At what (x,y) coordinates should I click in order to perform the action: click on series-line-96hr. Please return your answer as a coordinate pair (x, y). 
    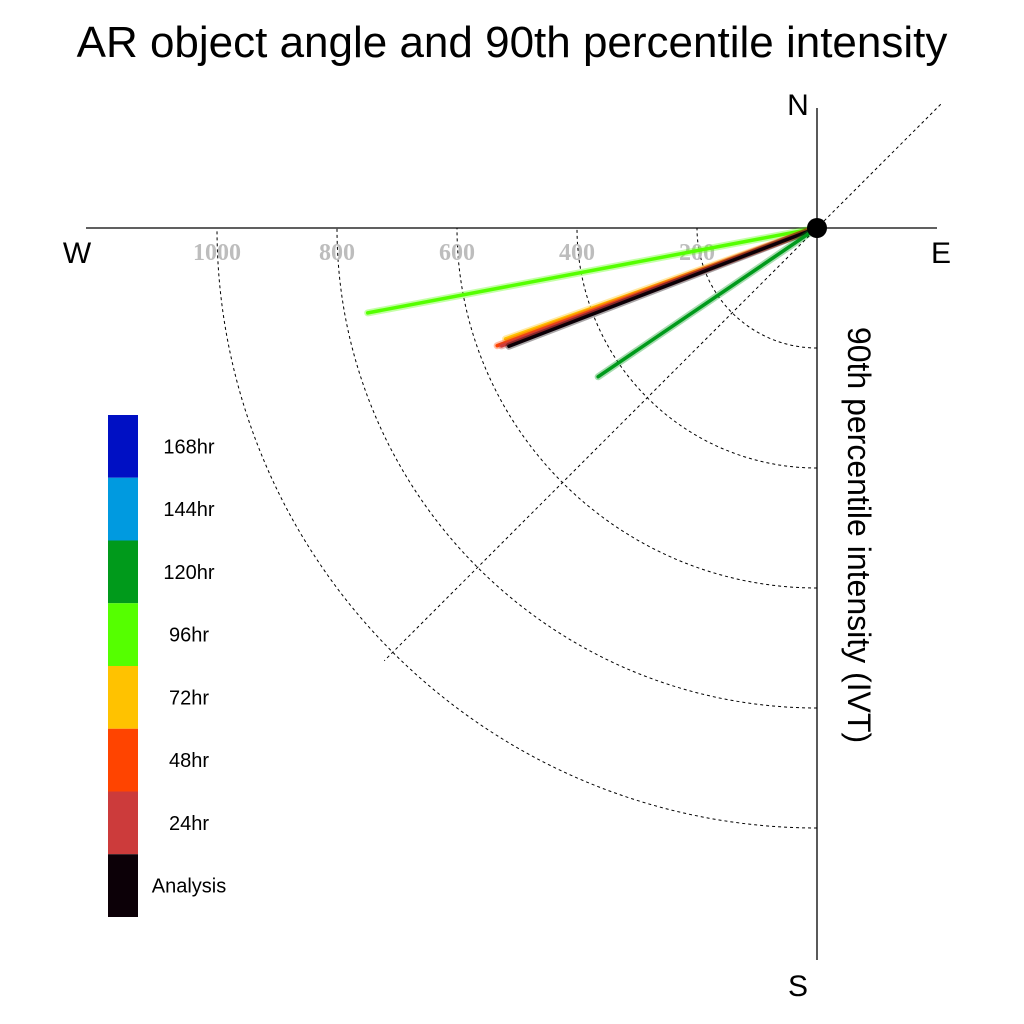
    Looking at the image, I should click on (592, 270).